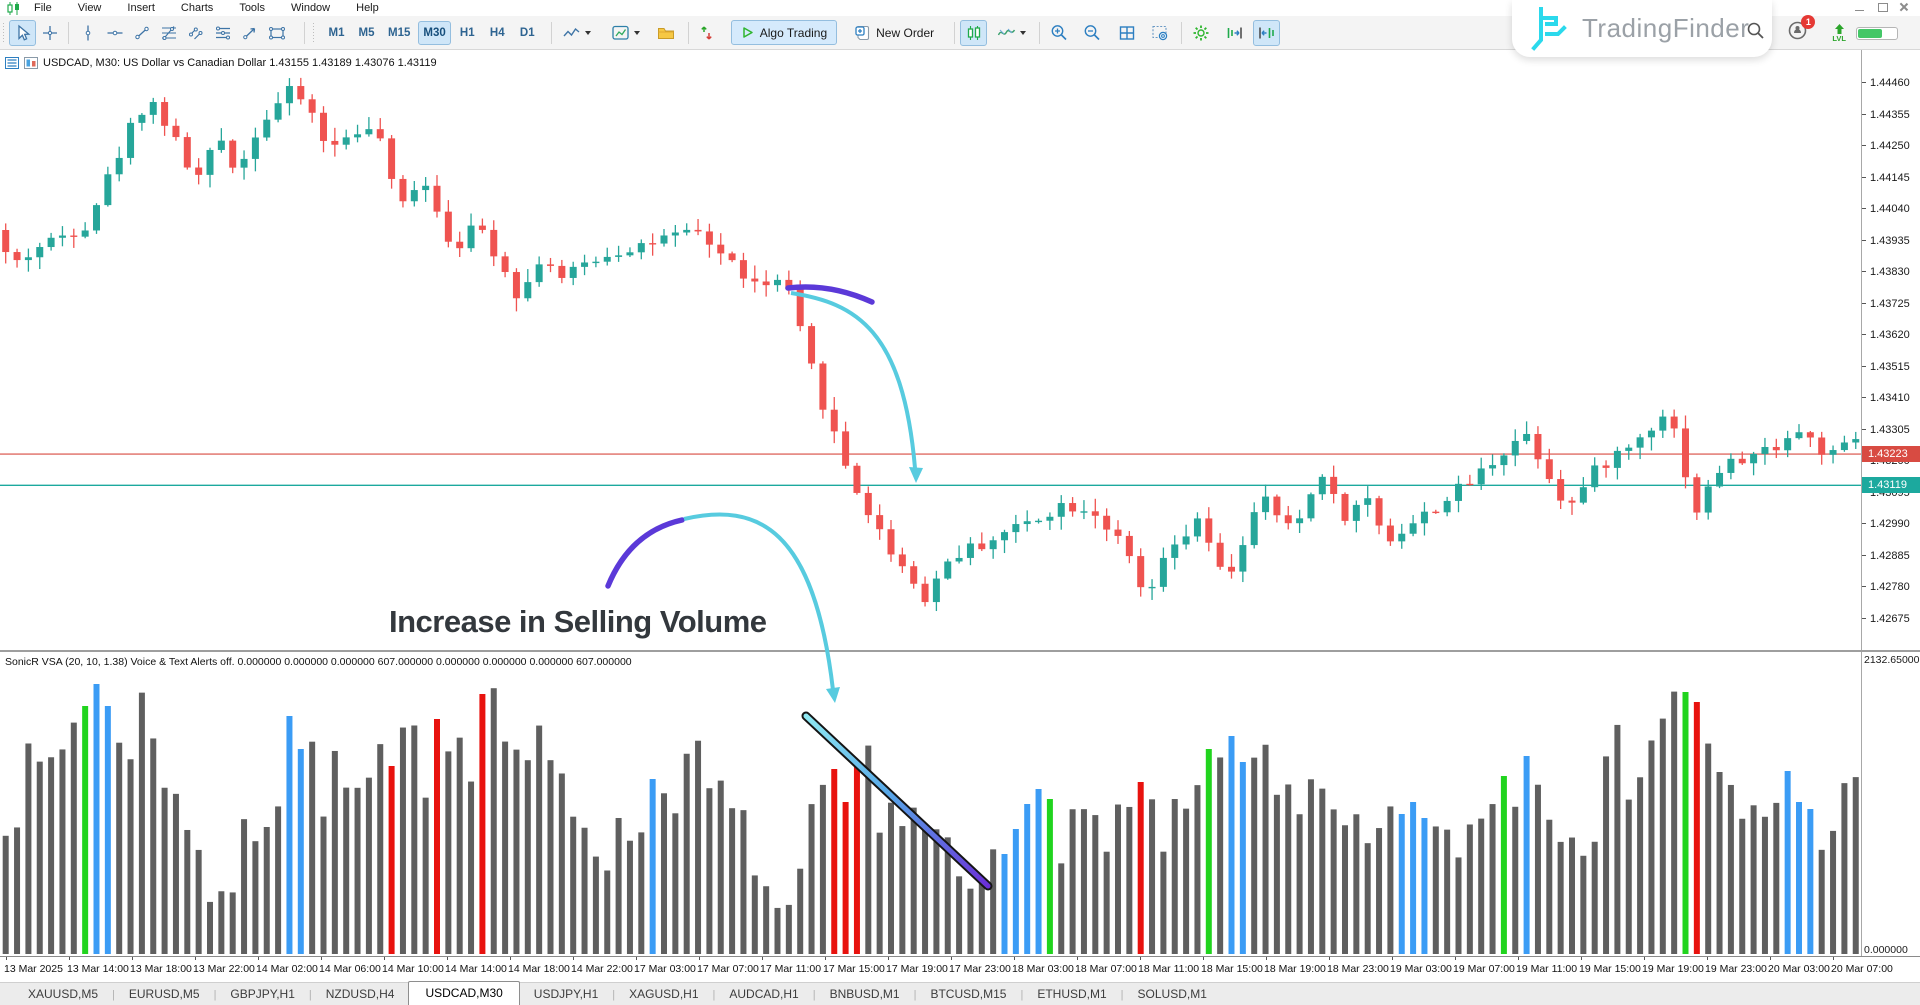 Image resolution: width=1920 pixels, height=1005 pixels. What do you see at coordinates (367, 8) in the screenshot?
I see `menu-help: Help` at bounding box center [367, 8].